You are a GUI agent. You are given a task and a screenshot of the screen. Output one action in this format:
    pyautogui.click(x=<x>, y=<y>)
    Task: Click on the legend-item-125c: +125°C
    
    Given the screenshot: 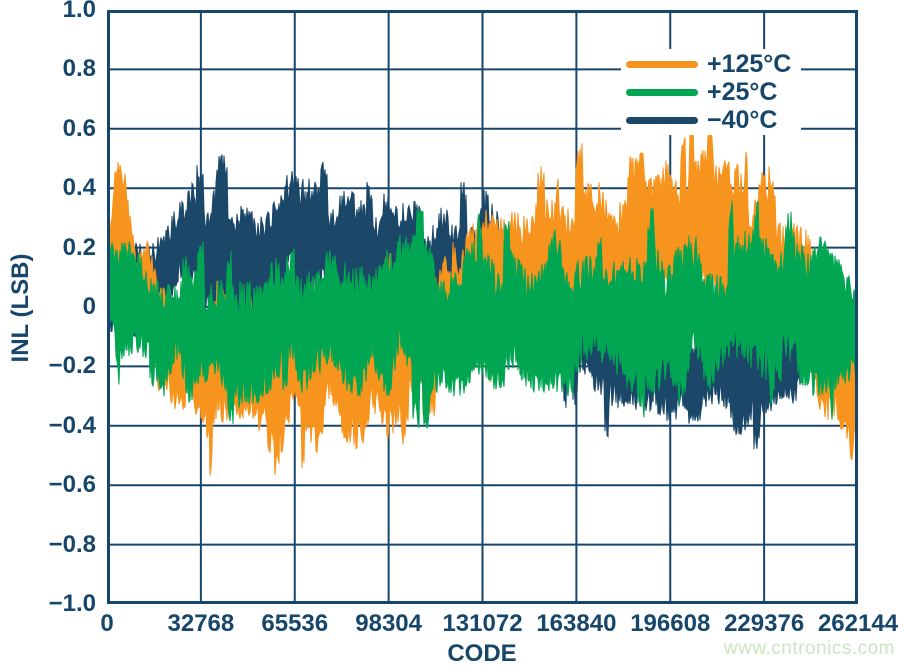 What is the action you would take?
    pyautogui.click(x=711, y=63)
    